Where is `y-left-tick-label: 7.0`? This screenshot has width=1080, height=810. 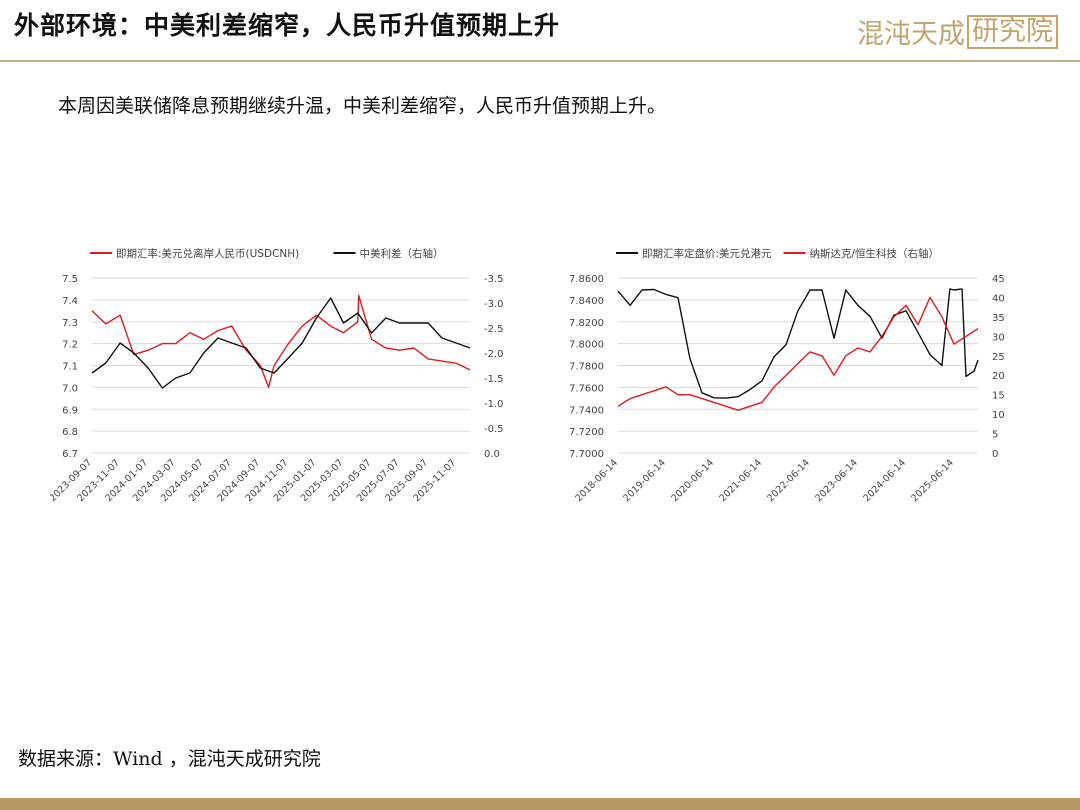
y-left-tick-label: 7.0 is located at coordinates (70, 388).